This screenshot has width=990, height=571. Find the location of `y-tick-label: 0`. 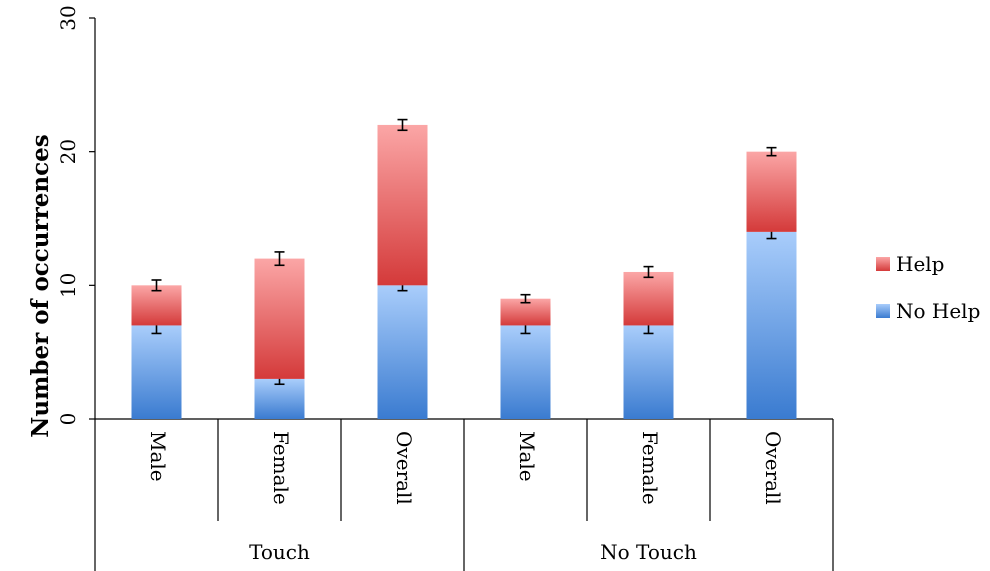

y-tick-label: 0 is located at coordinates (68, 419).